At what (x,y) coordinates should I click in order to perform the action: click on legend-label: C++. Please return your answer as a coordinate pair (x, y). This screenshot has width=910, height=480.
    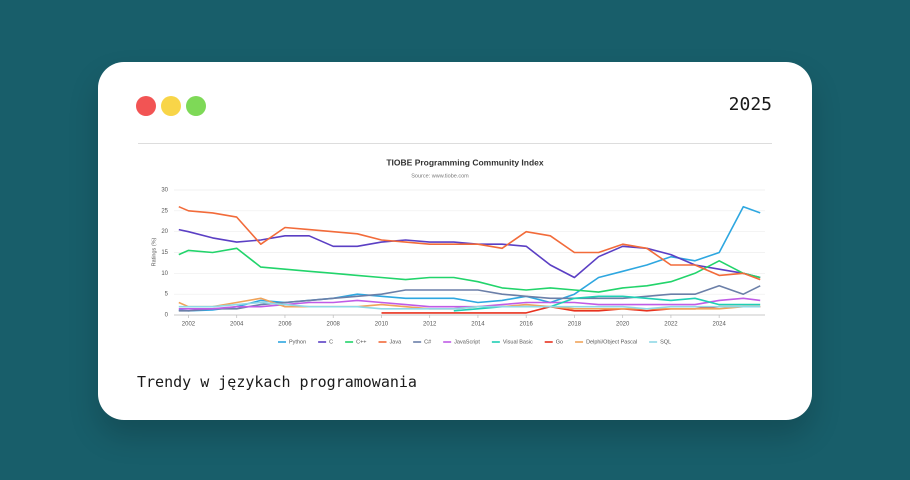
    Looking at the image, I should click on (361, 342).